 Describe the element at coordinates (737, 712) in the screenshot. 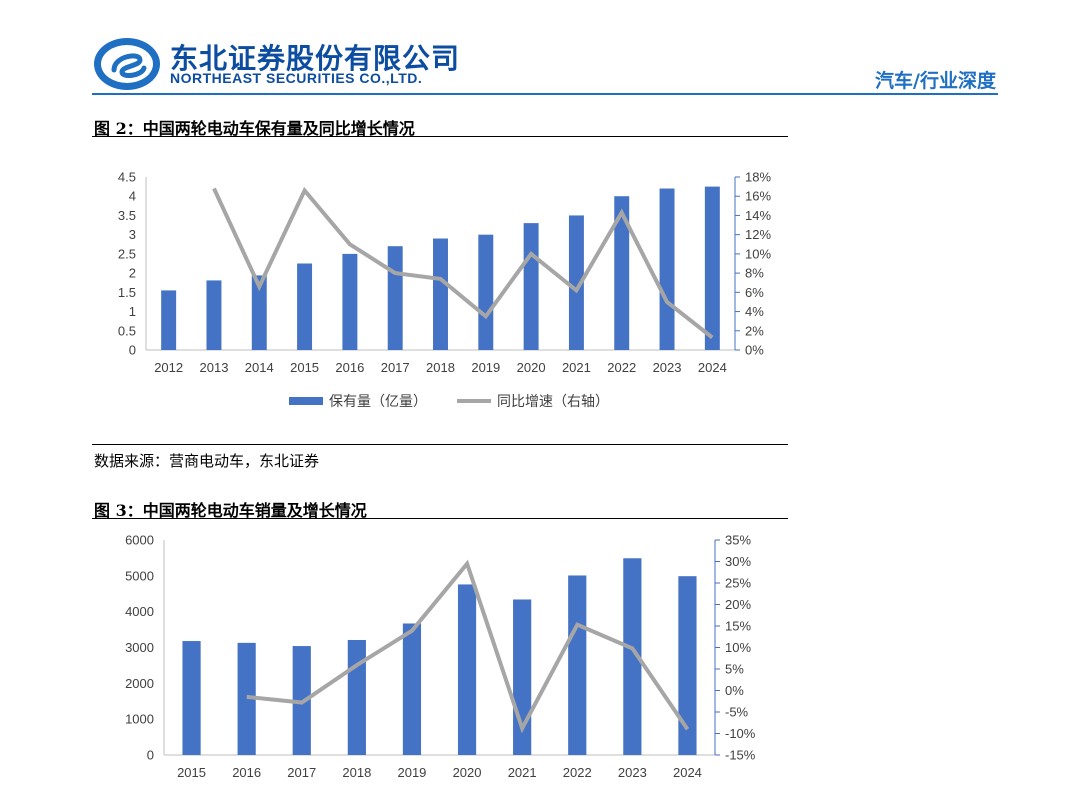

I see `right-tick-label: -5%` at that location.